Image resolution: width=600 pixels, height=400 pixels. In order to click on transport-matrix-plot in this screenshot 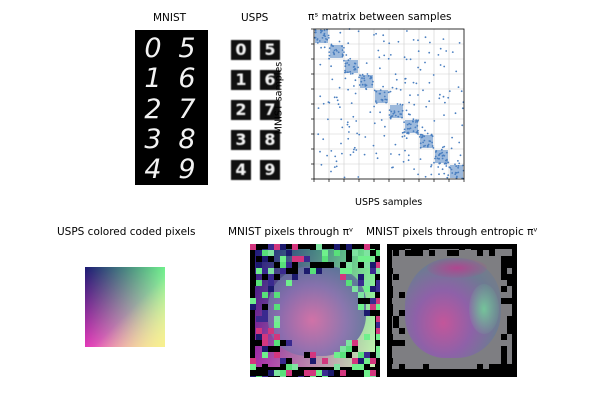, I will do `click(388, 105)`.